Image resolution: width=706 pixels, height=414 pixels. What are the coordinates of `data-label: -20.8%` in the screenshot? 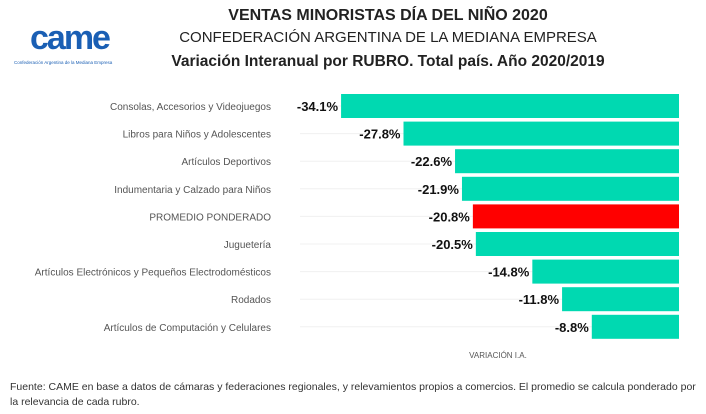 It's located at (450, 216).